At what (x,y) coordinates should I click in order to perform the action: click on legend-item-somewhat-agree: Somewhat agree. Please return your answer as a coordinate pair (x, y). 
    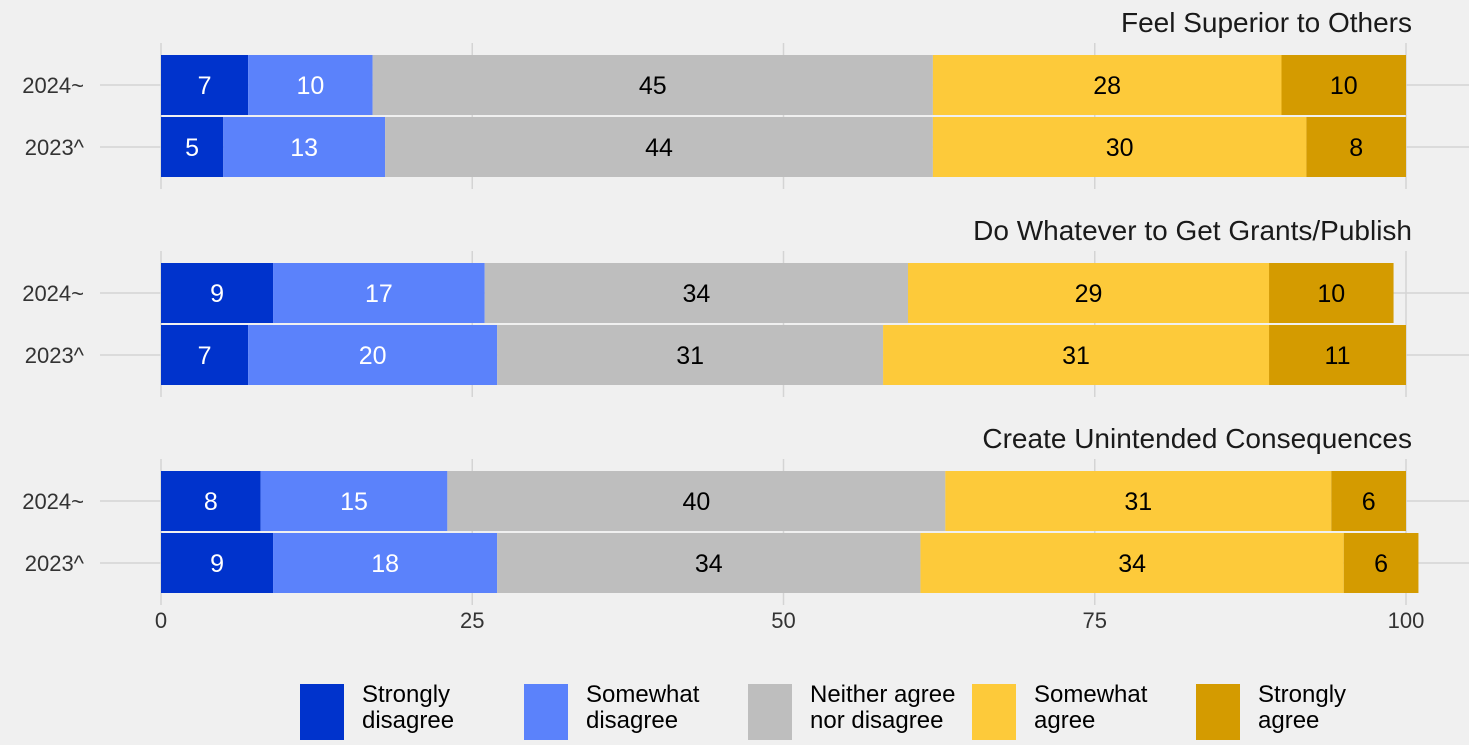
    Looking at the image, I should click on (1076, 710).